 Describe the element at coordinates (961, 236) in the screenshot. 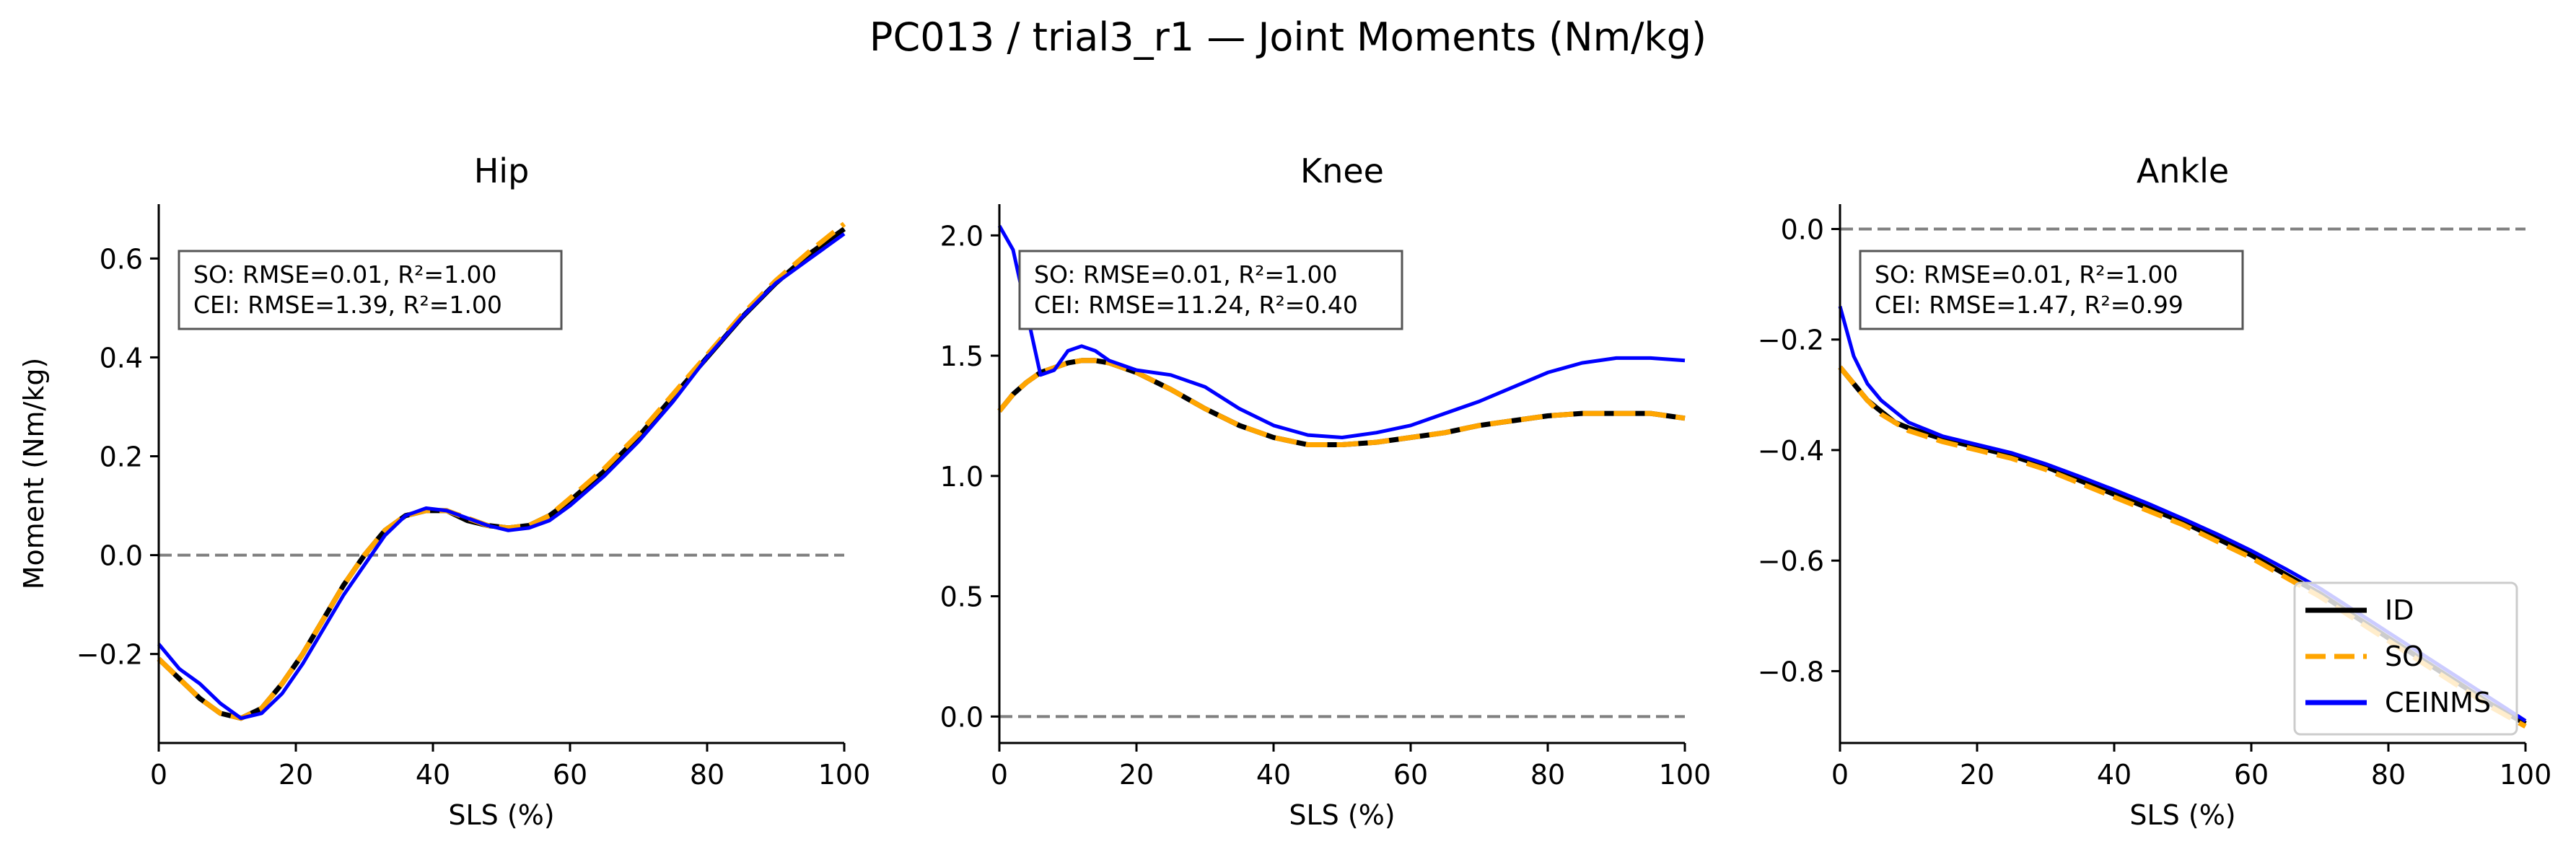

I see `y-tick-label: 2.0` at that location.